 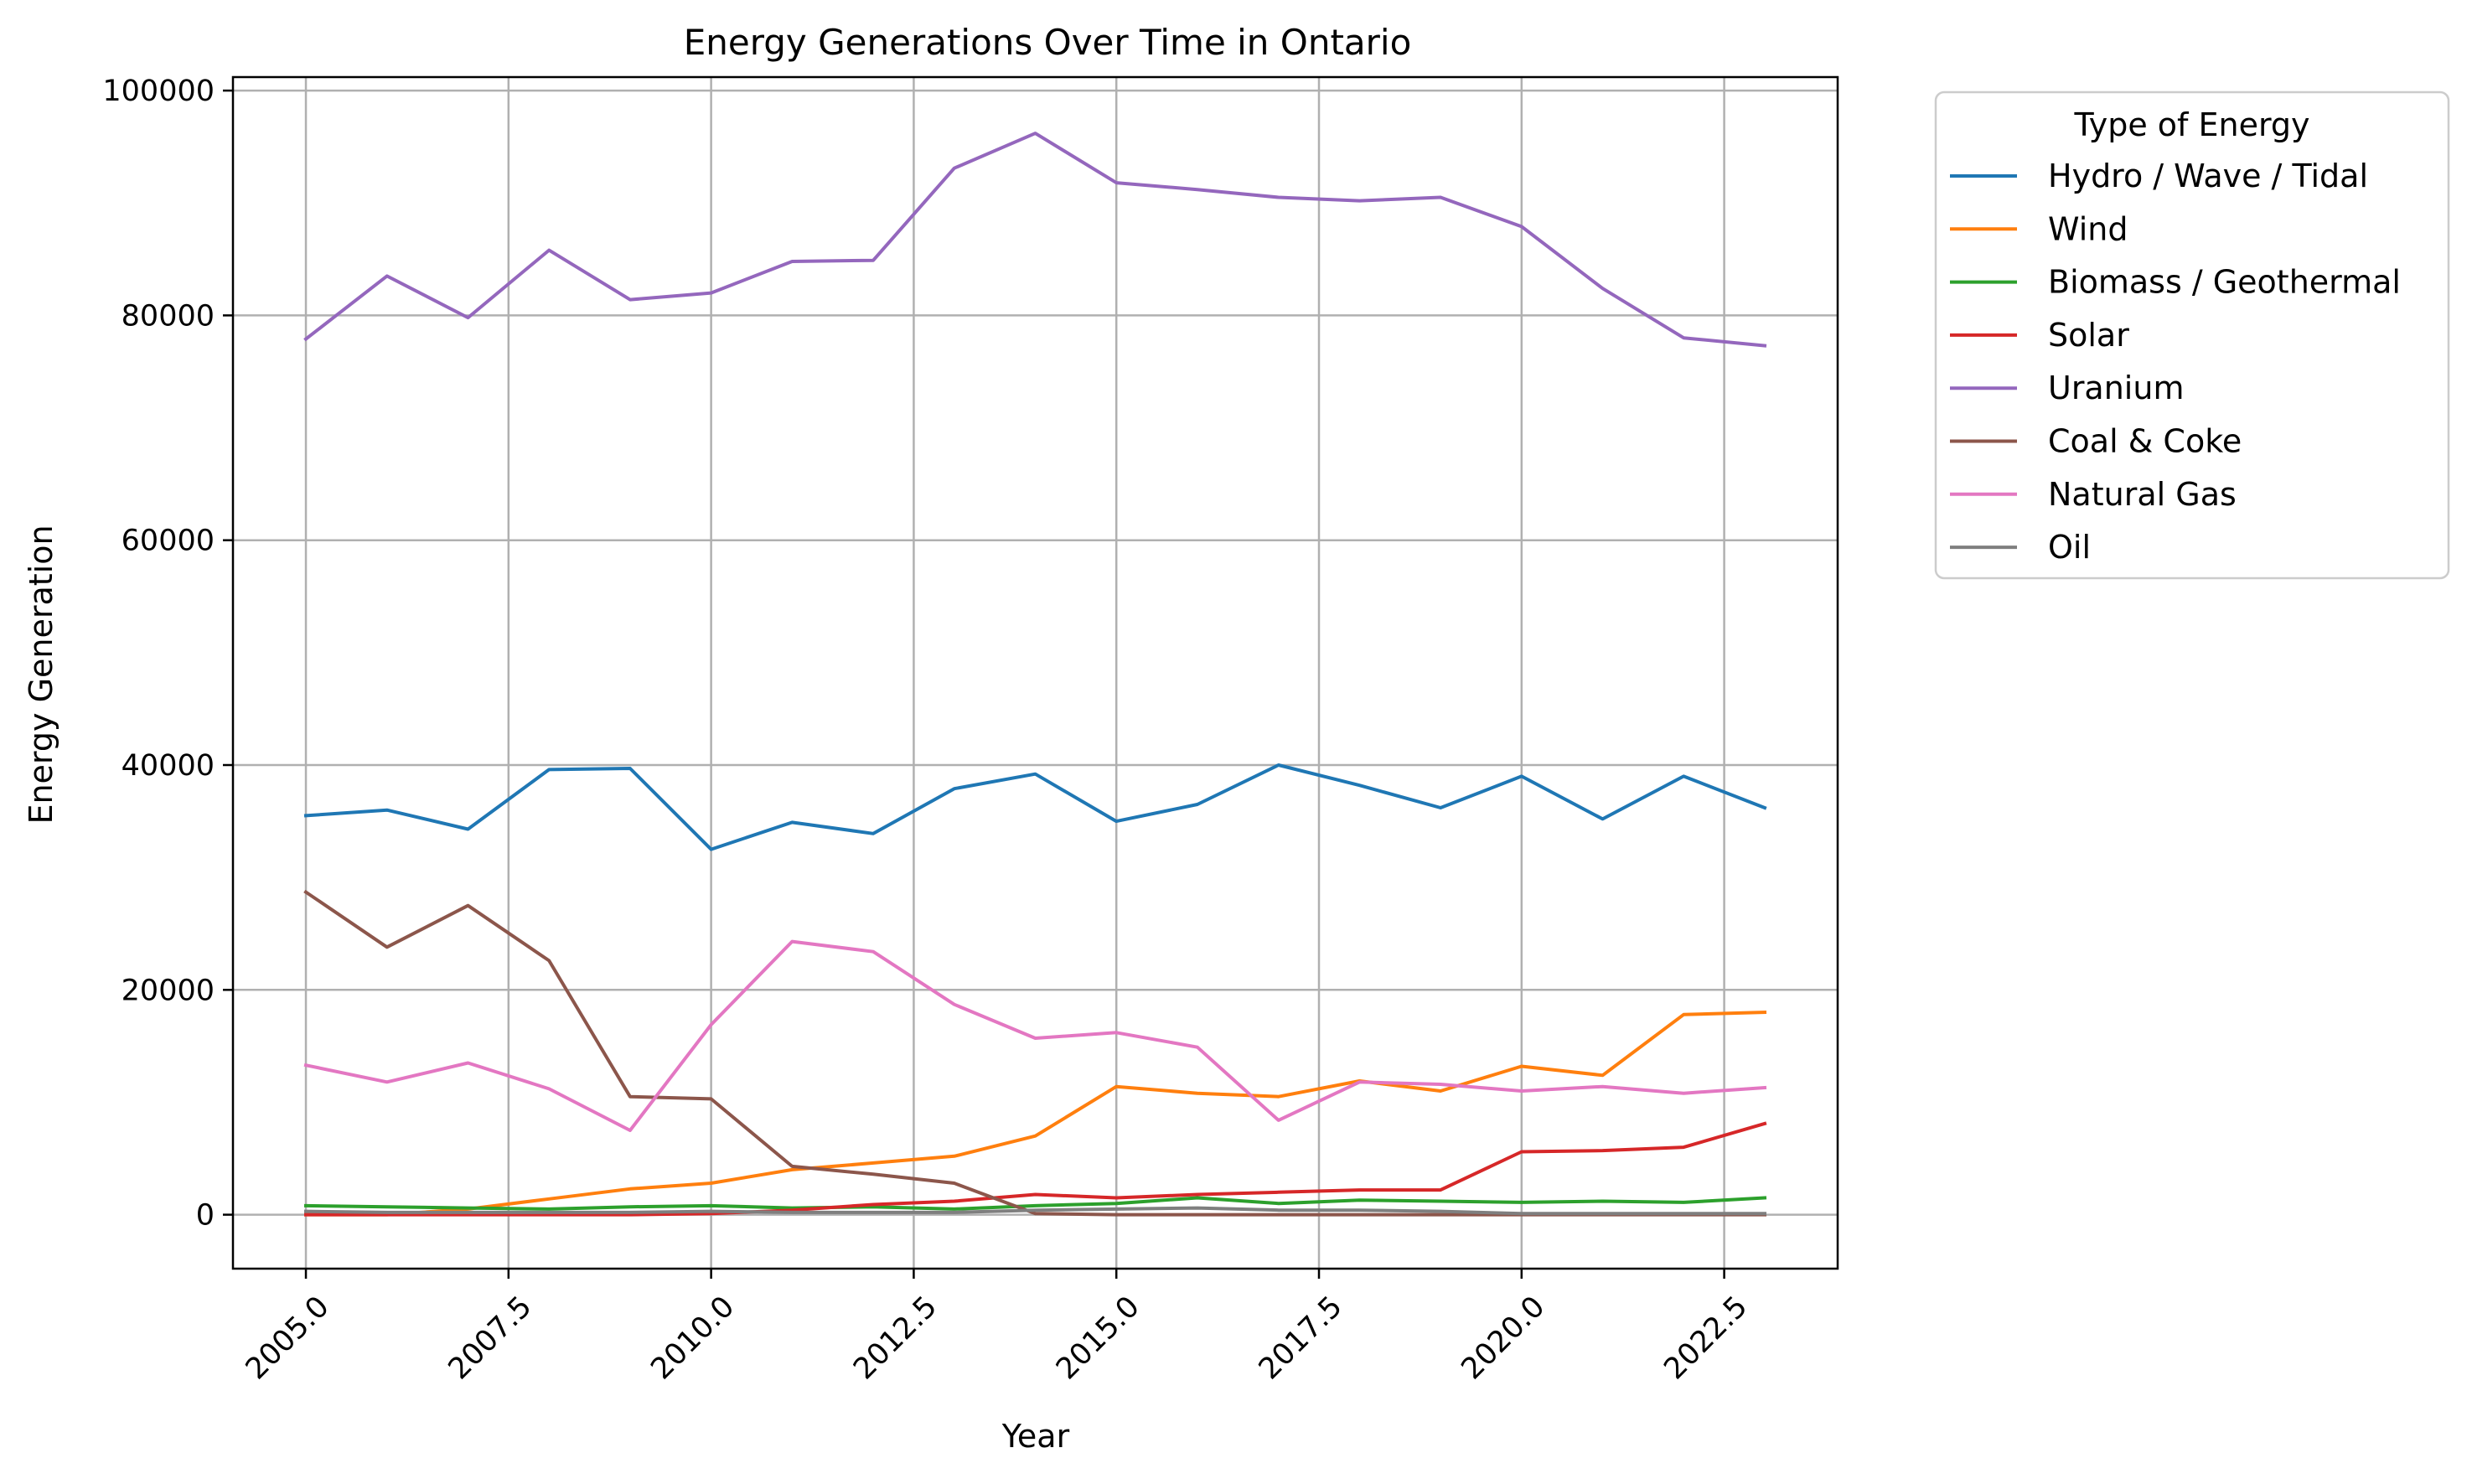 I want to click on legend-label-biomass-geothermal: Biomass / Geothermal, so click(x=2224, y=282).